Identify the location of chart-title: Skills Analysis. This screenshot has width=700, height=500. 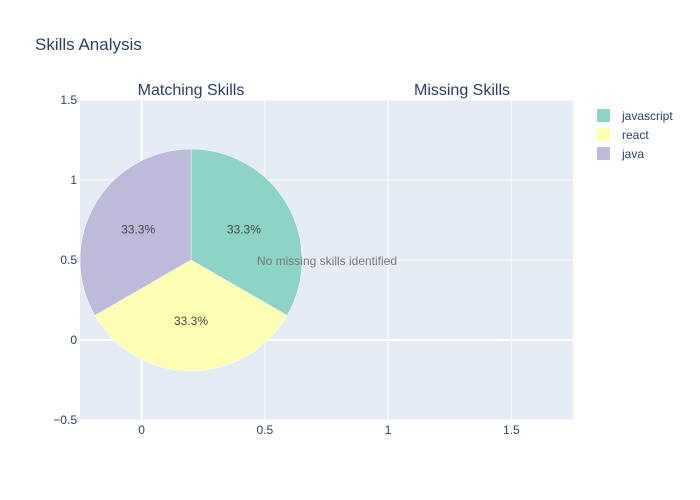
(88, 44).